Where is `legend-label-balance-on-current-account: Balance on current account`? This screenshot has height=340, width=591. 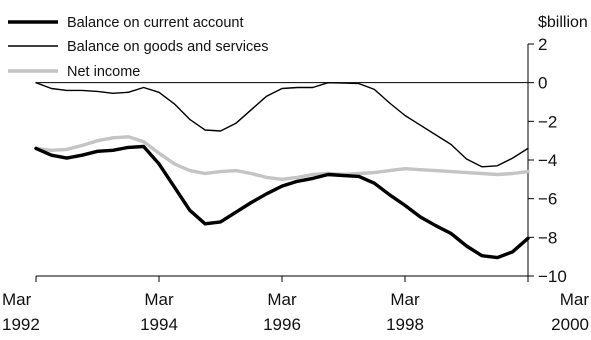
legend-label-balance-on-current-account: Balance on current account is located at coordinates (155, 23).